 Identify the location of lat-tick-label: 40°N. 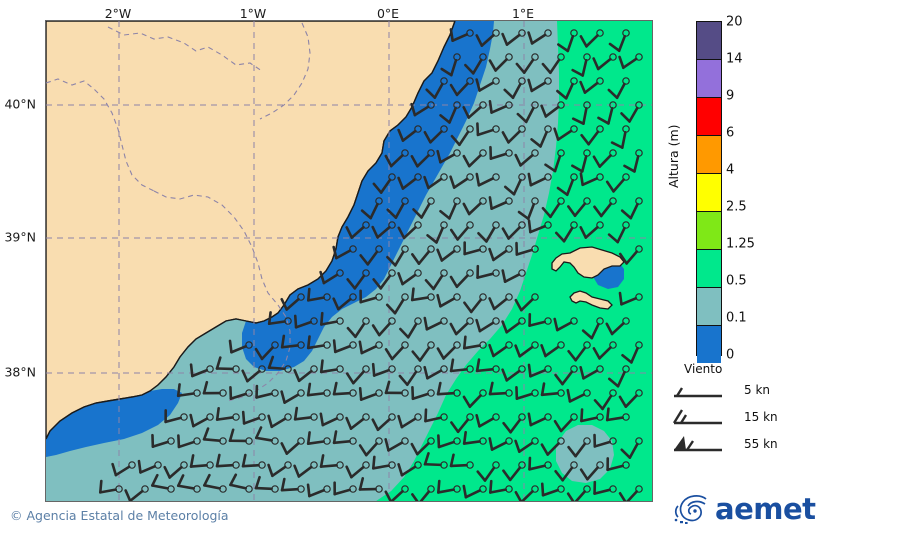
(20, 104).